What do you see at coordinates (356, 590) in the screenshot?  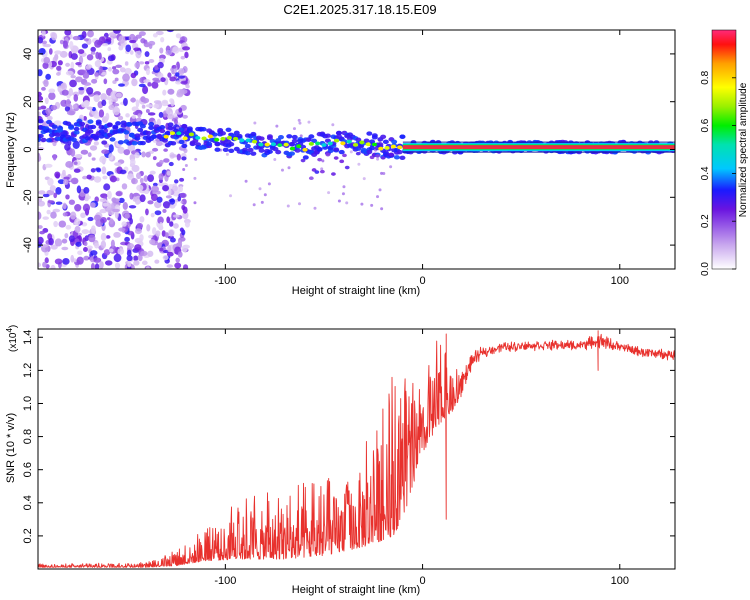 I see `snr-xlabel: Height of straight line (km)` at bounding box center [356, 590].